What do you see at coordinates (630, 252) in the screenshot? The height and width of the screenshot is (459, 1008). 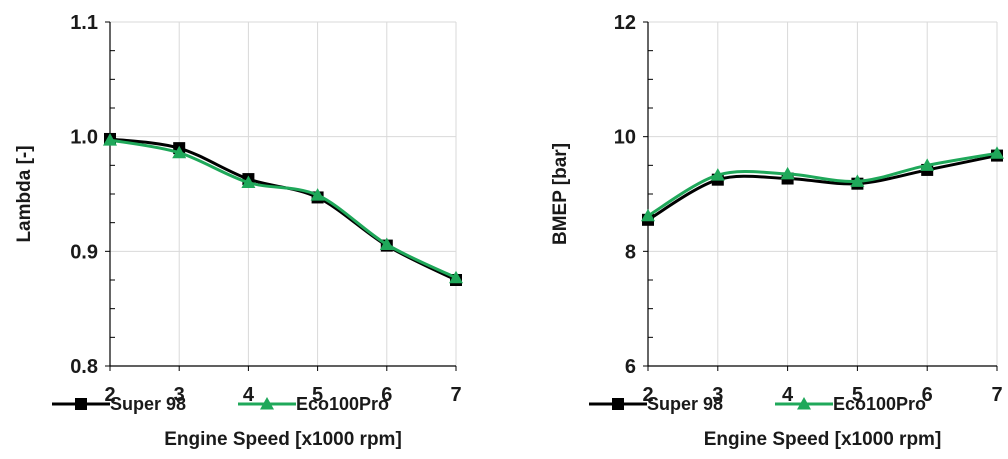 I see `y-tick-label: 8` at bounding box center [630, 252].